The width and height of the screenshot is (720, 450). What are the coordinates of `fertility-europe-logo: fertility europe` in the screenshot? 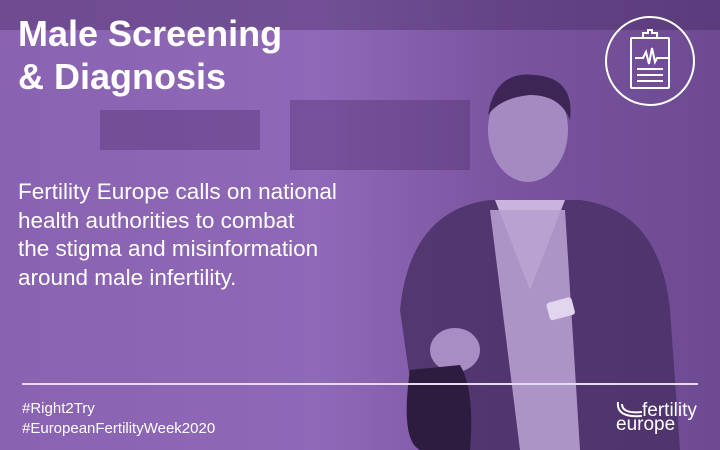 It's located at (660, 418).